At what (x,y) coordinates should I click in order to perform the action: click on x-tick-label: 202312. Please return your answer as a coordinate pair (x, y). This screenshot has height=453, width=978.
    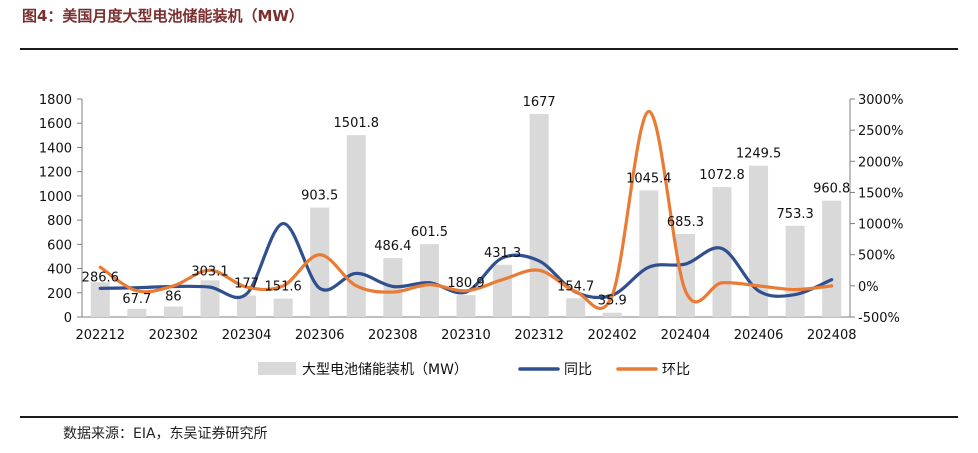
    Looking at the image, I should click on (539, 335).